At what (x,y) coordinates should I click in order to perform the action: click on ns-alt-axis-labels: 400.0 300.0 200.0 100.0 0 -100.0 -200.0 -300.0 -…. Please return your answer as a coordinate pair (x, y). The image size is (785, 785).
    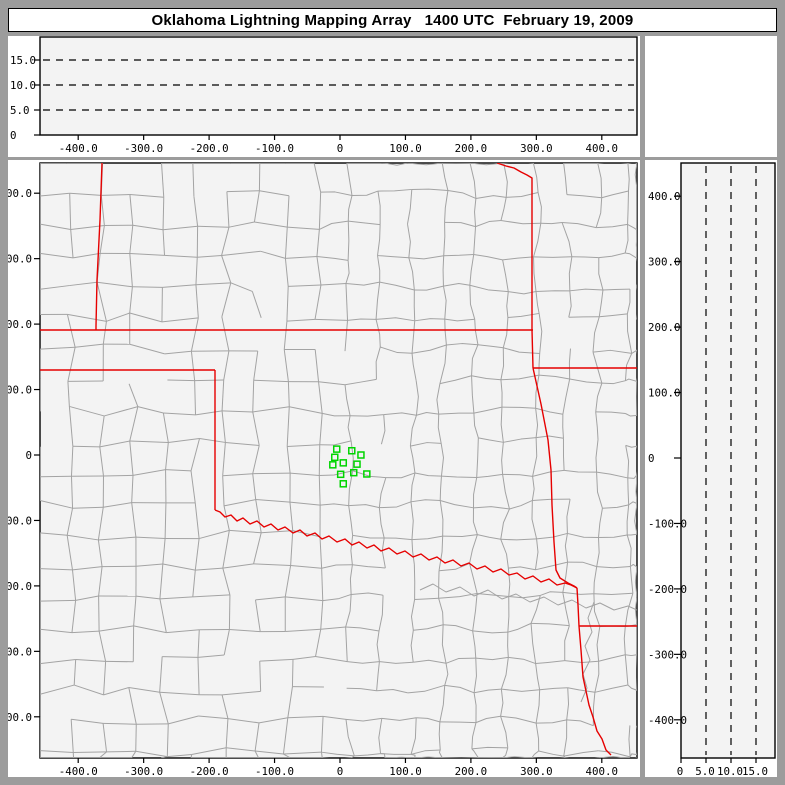
    Looking at the image, I should click on (708, 483).